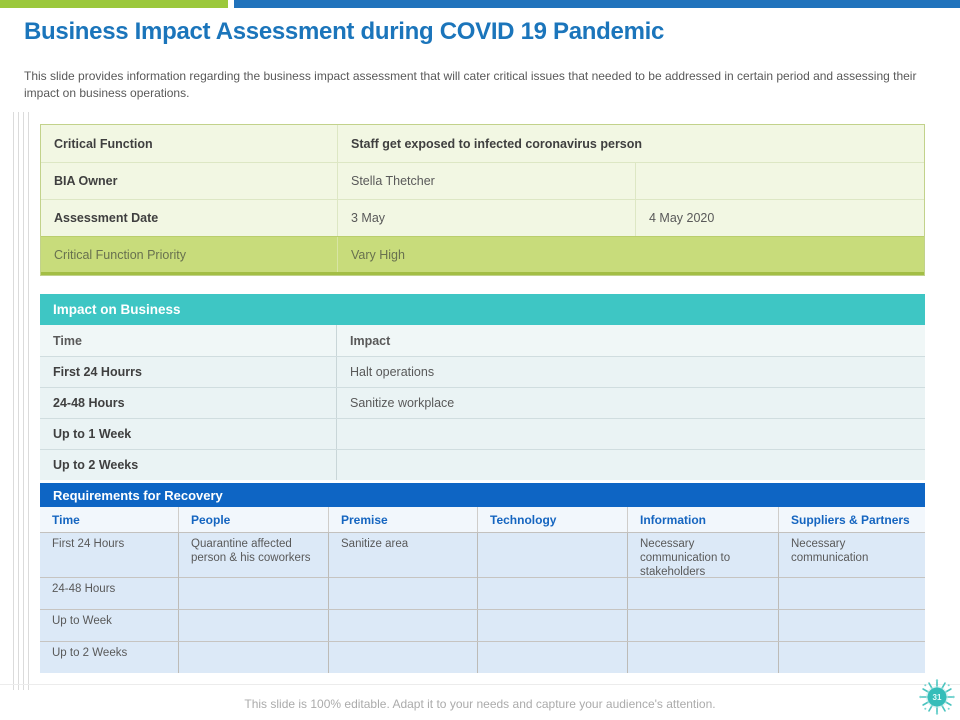 This screenshot has width=960, height=720. I want to click on assessment-date-value2: 4 May 2020, so click(779, 218).